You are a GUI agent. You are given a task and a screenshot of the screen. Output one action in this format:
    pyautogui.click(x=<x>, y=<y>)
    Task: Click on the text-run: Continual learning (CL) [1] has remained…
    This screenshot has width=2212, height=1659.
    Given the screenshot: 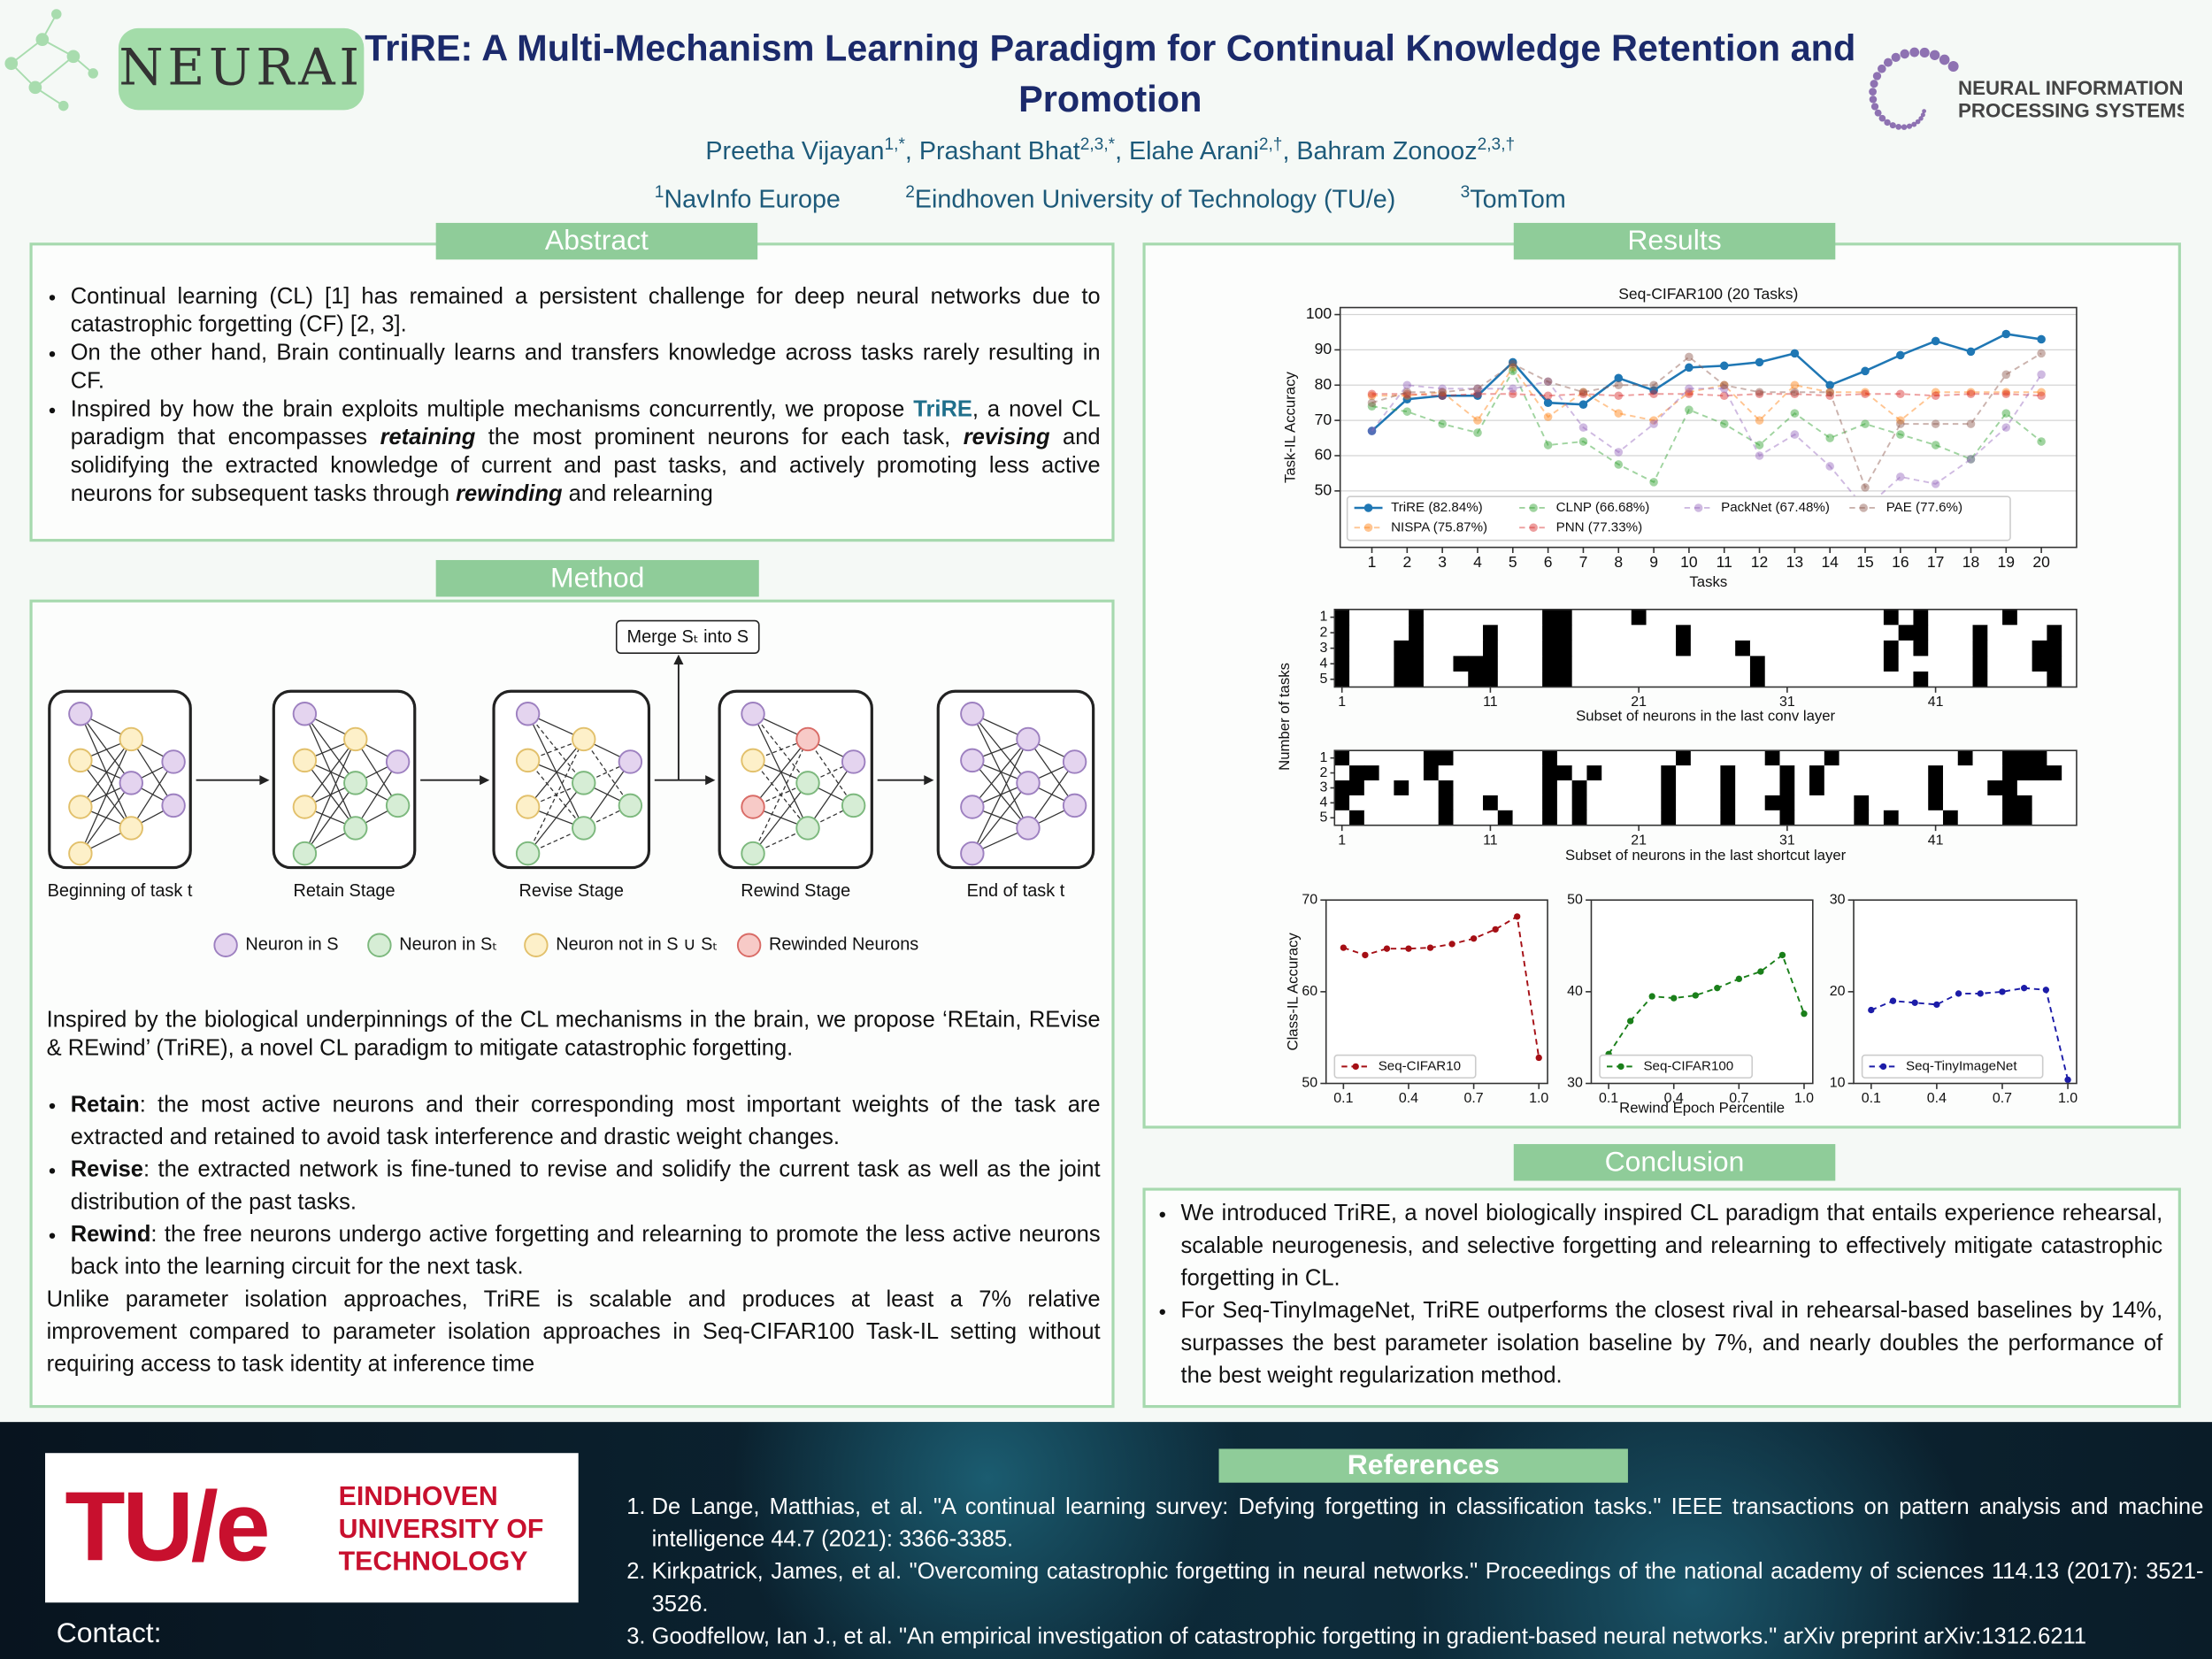 What is the action you would take?
    pyautogui.click(x=585, y=311)
    